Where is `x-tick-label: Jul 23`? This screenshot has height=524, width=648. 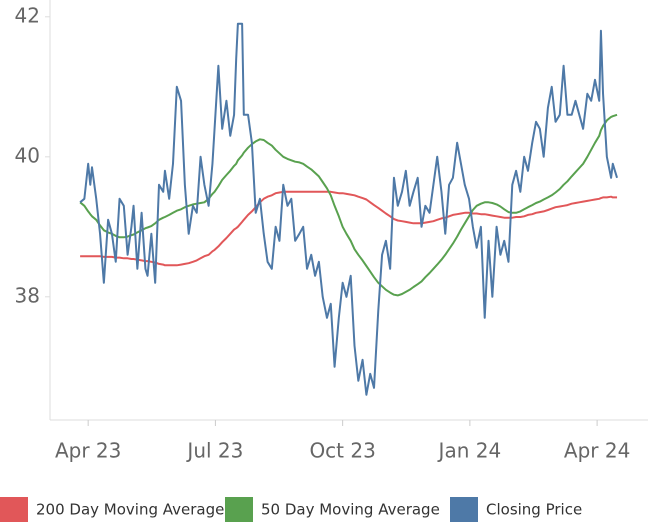
x-tick-label: Jul 23 is located at coordinates (214, 451).